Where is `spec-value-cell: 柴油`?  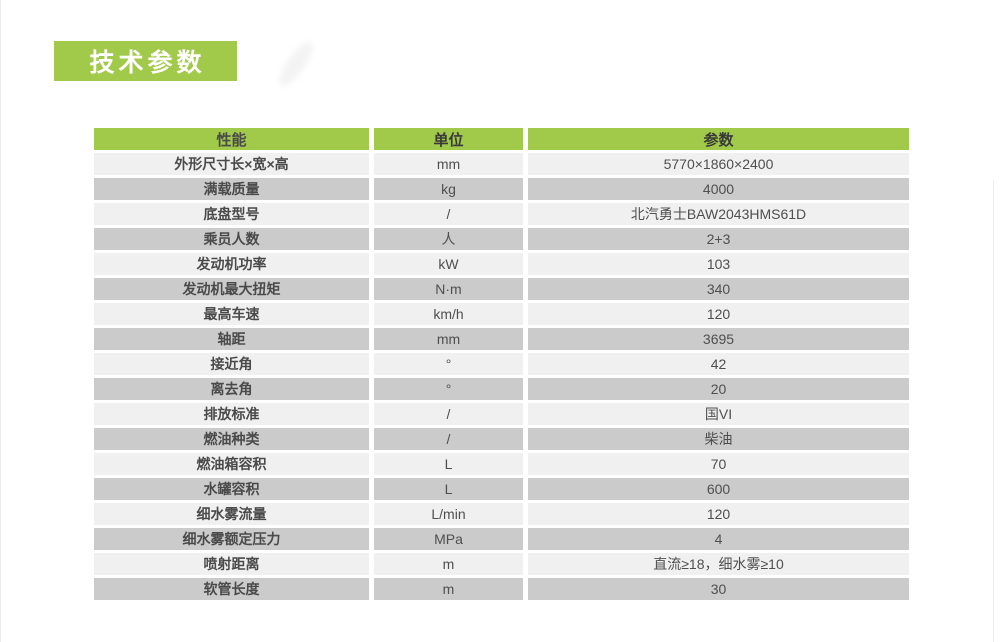 spec-value-cell: 柴油 is located at coordinates (718, 439).